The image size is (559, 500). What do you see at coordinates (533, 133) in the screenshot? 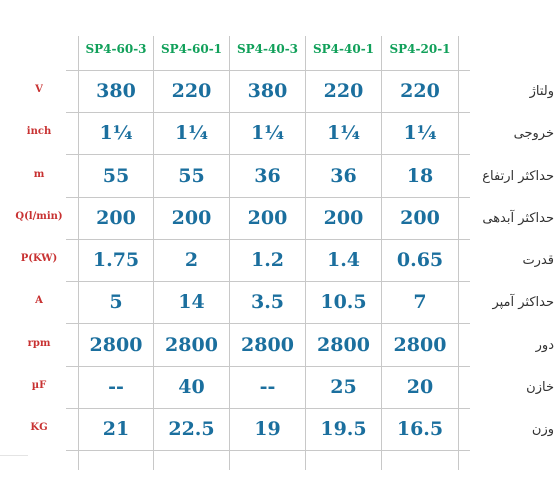
I see `row-label: خروجی` at bounding box center [533, 133].